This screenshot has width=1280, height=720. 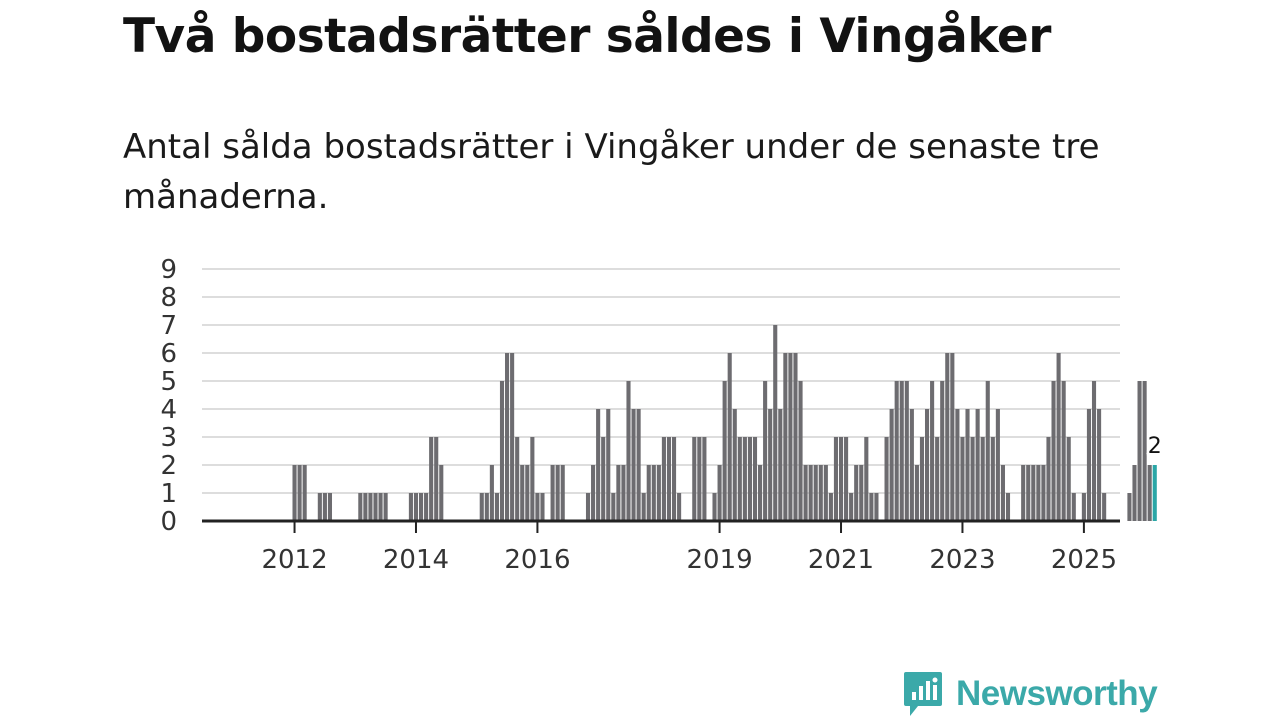 I want to click on x-tick-label: 2025, so click(x=1084, y=560).